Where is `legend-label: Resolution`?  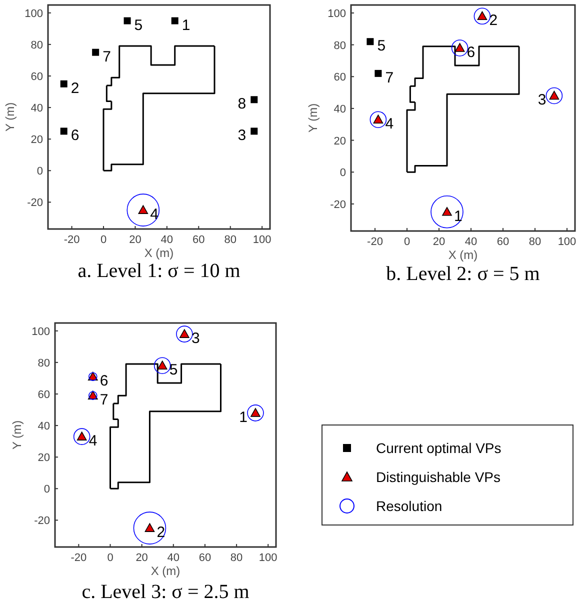 legend-label: Resolution is located at coordinates (409, 506).